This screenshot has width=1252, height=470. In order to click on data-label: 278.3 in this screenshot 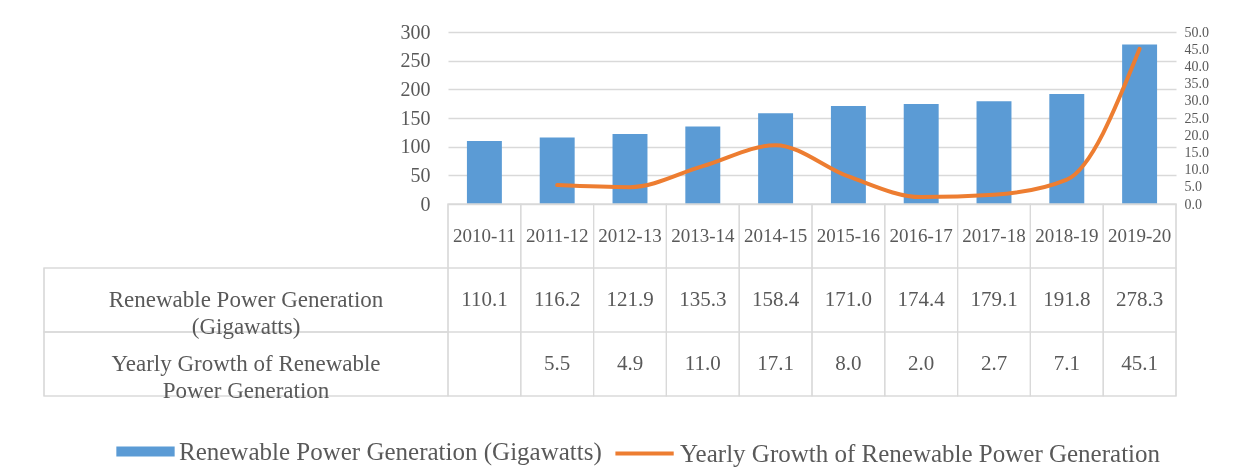, I will do `click(1139, 299)`.